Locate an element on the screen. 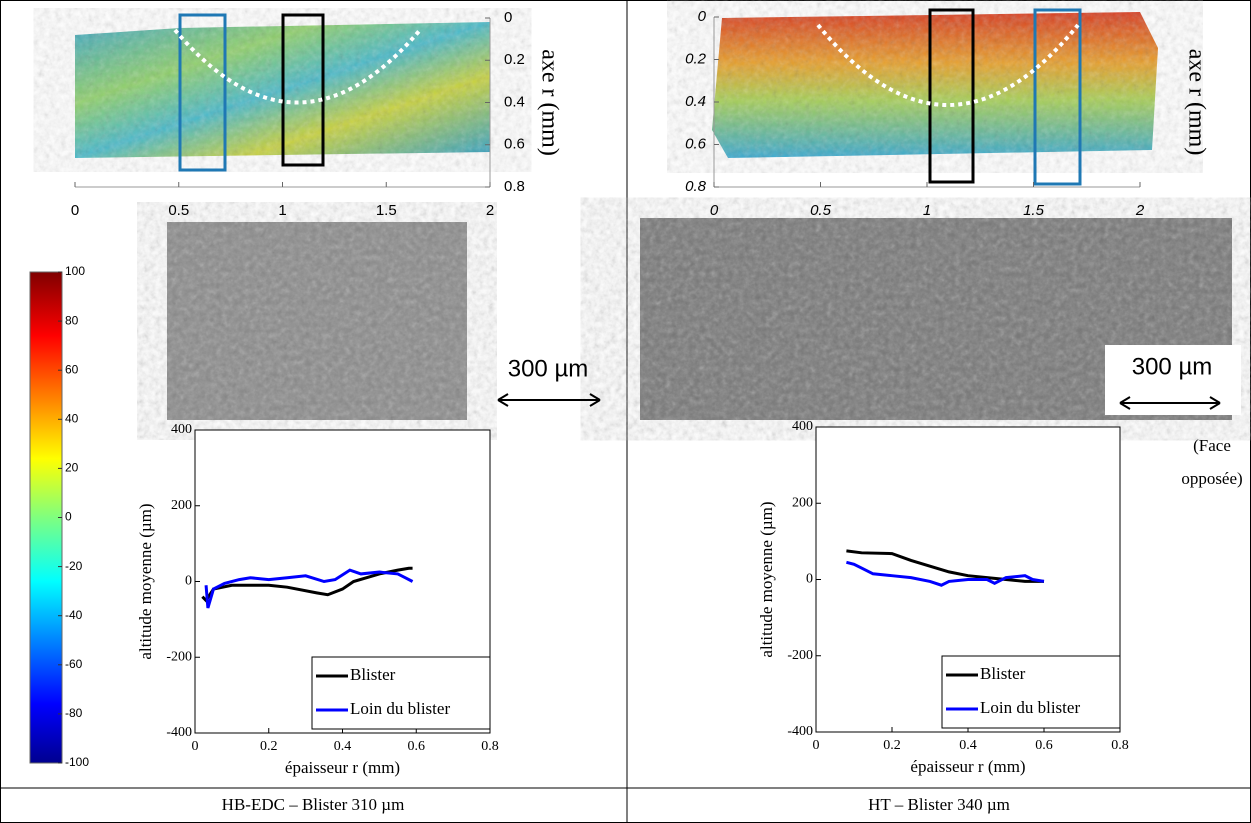  topography-texture is located at coordinates (935, 85).